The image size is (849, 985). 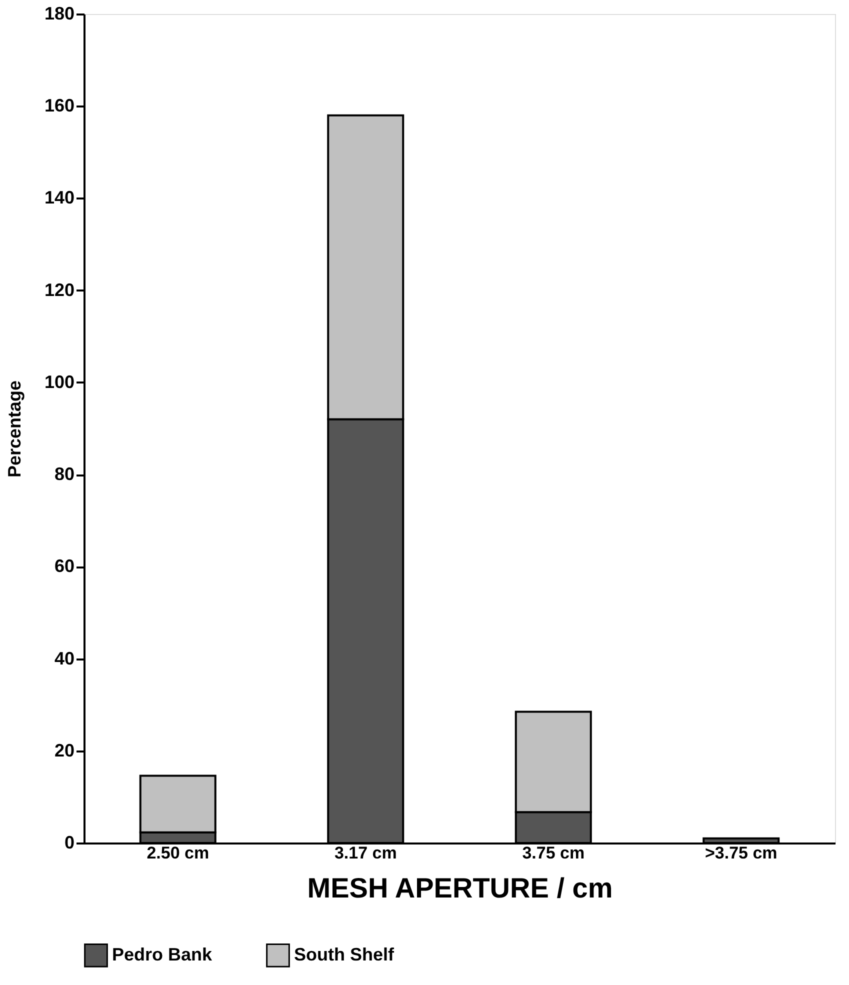 I want to click on x-axis-title: MESH APERTURE / cm, so click(x=460, y=888).